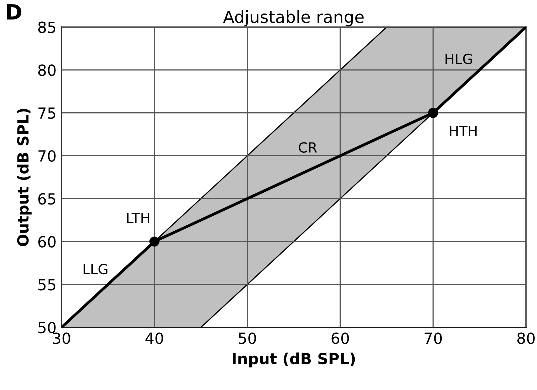 The height and width of the screenshot is (390, 537). What do you see at coordinates (341, 338) in the screenshot?
I see `x-tick-label: 60` at bounding box center [341, 338].